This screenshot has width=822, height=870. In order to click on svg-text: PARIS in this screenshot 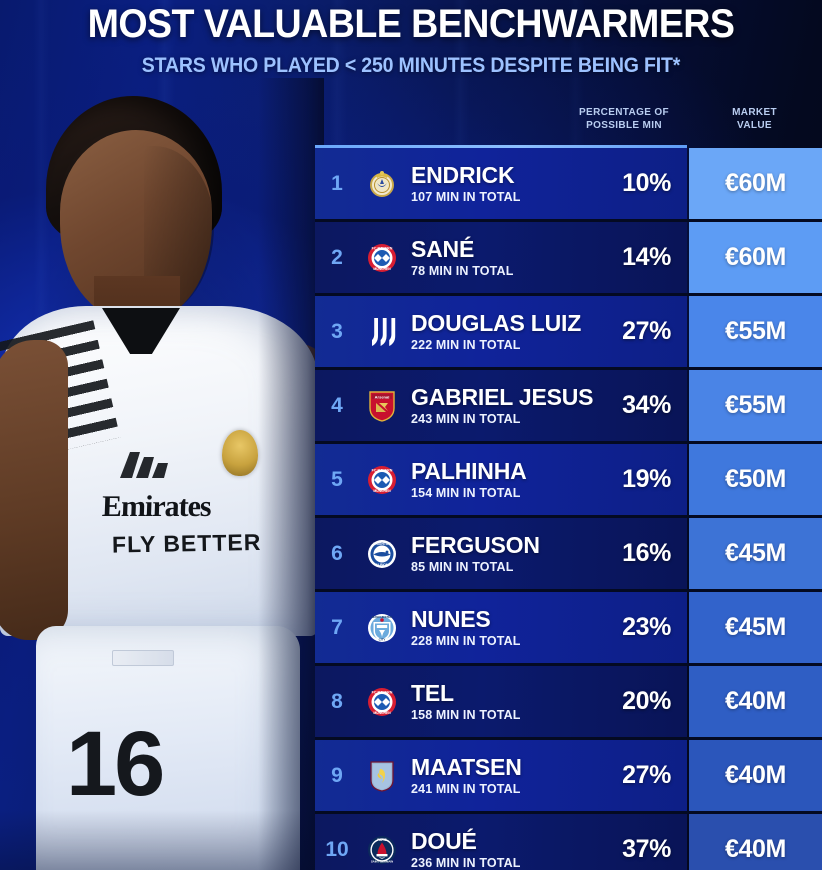, I will do `click(382, 840)`.